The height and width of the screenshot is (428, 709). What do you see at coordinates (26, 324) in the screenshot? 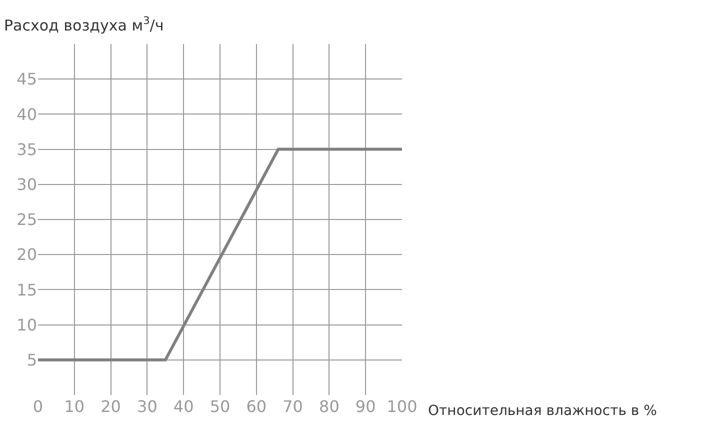
I see `y-tick-label: 10` at bounding box center [26, 324].